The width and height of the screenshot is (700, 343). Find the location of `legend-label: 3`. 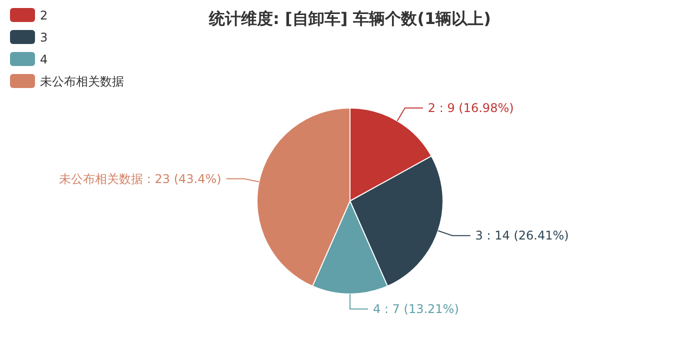

legend-label: 3 is located at coordinates (44, 37).